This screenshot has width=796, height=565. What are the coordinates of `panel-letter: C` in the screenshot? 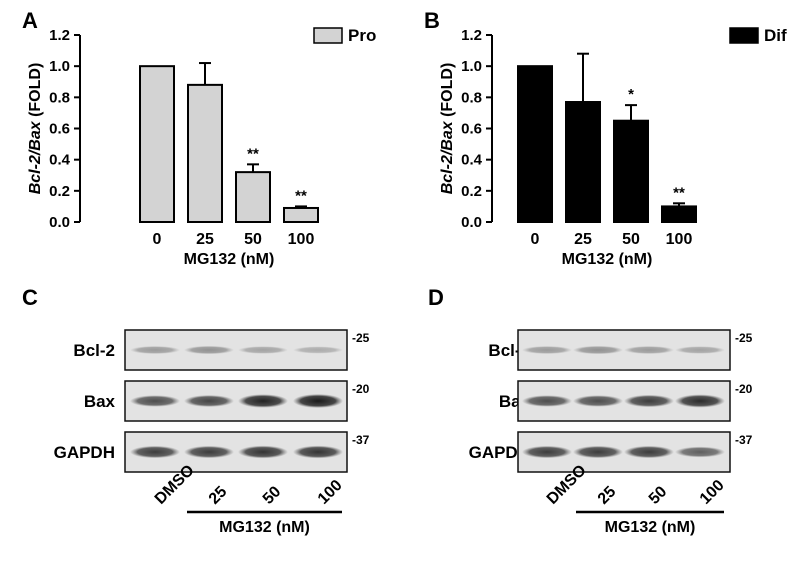 It's located at (30, 297).